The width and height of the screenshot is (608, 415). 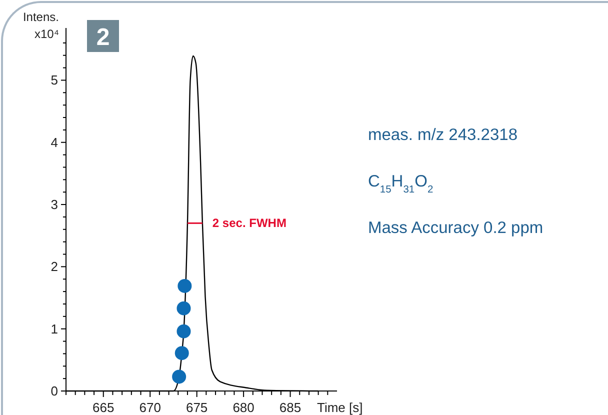 What do you see at coordinates (197, 407) in the screenshot?
I see `x-tick-label: 675` at bounding box center [197, 407].